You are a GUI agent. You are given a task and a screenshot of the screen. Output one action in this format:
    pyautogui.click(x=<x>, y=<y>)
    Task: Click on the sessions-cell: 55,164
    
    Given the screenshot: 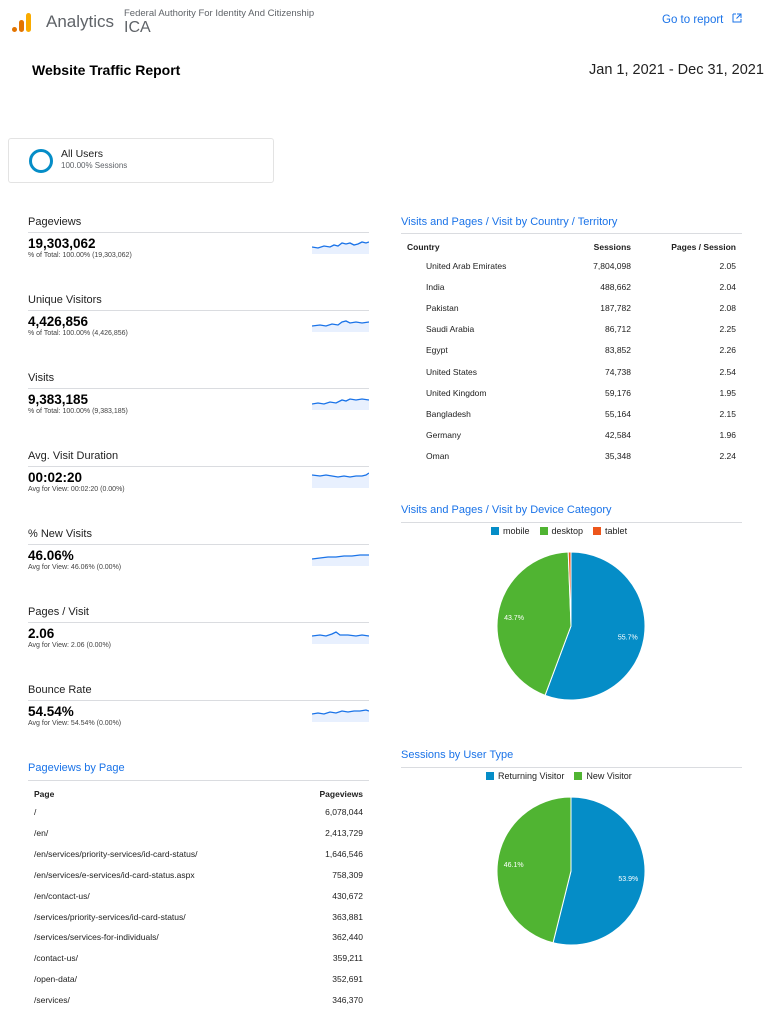 What is the action you would take?
    pyautogui.click(x=618, y=413)
    